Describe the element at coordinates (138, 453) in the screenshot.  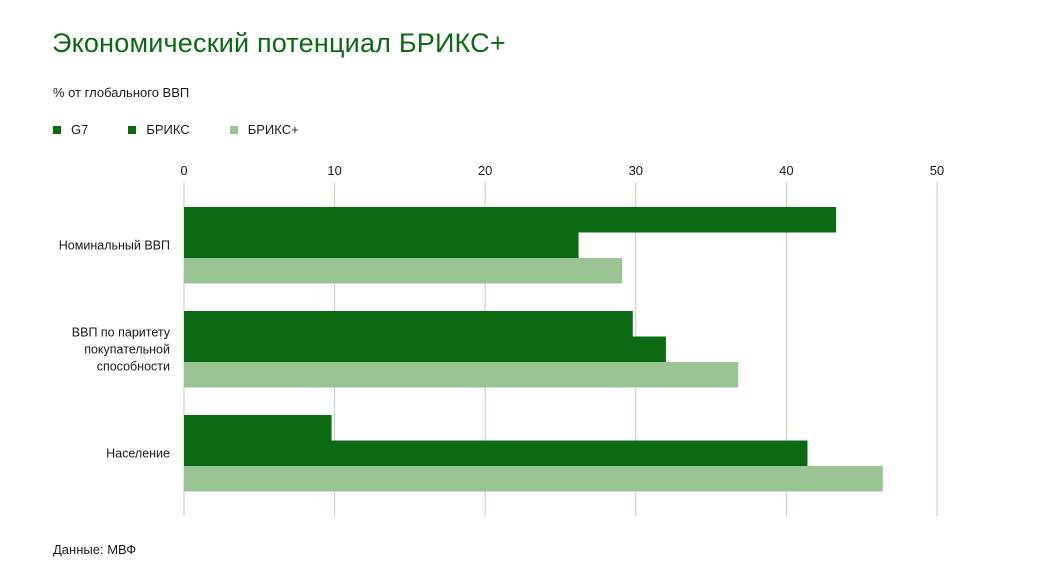
I see `category-label: Население` at that location.